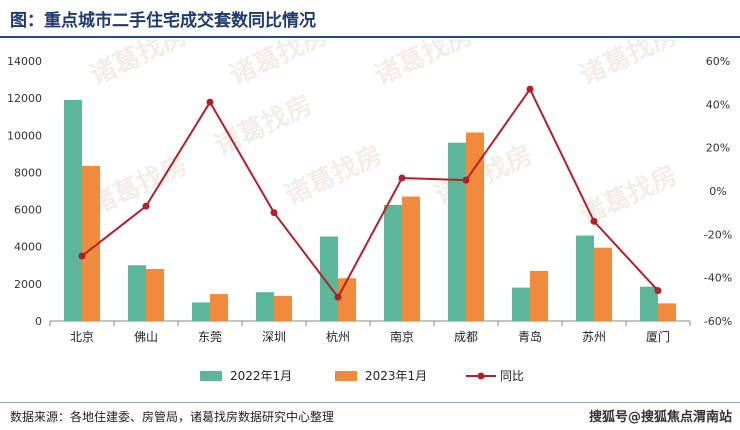  Describe the element at coordinates (718, 61) in the screenshot. I see `y-right-tick-label: 60%` at that location.